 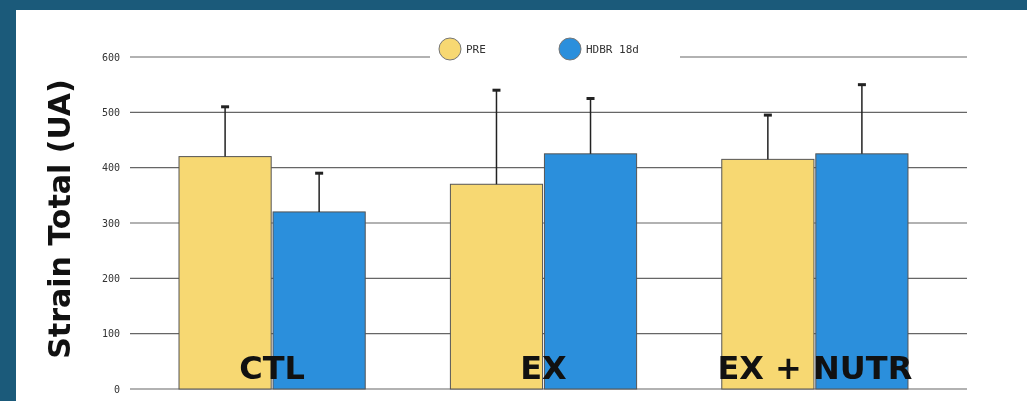 What do you see at coordinates (544, 368) in the screenshot?
I see `x-tick-label: EX` at bounding box center [544, 368].